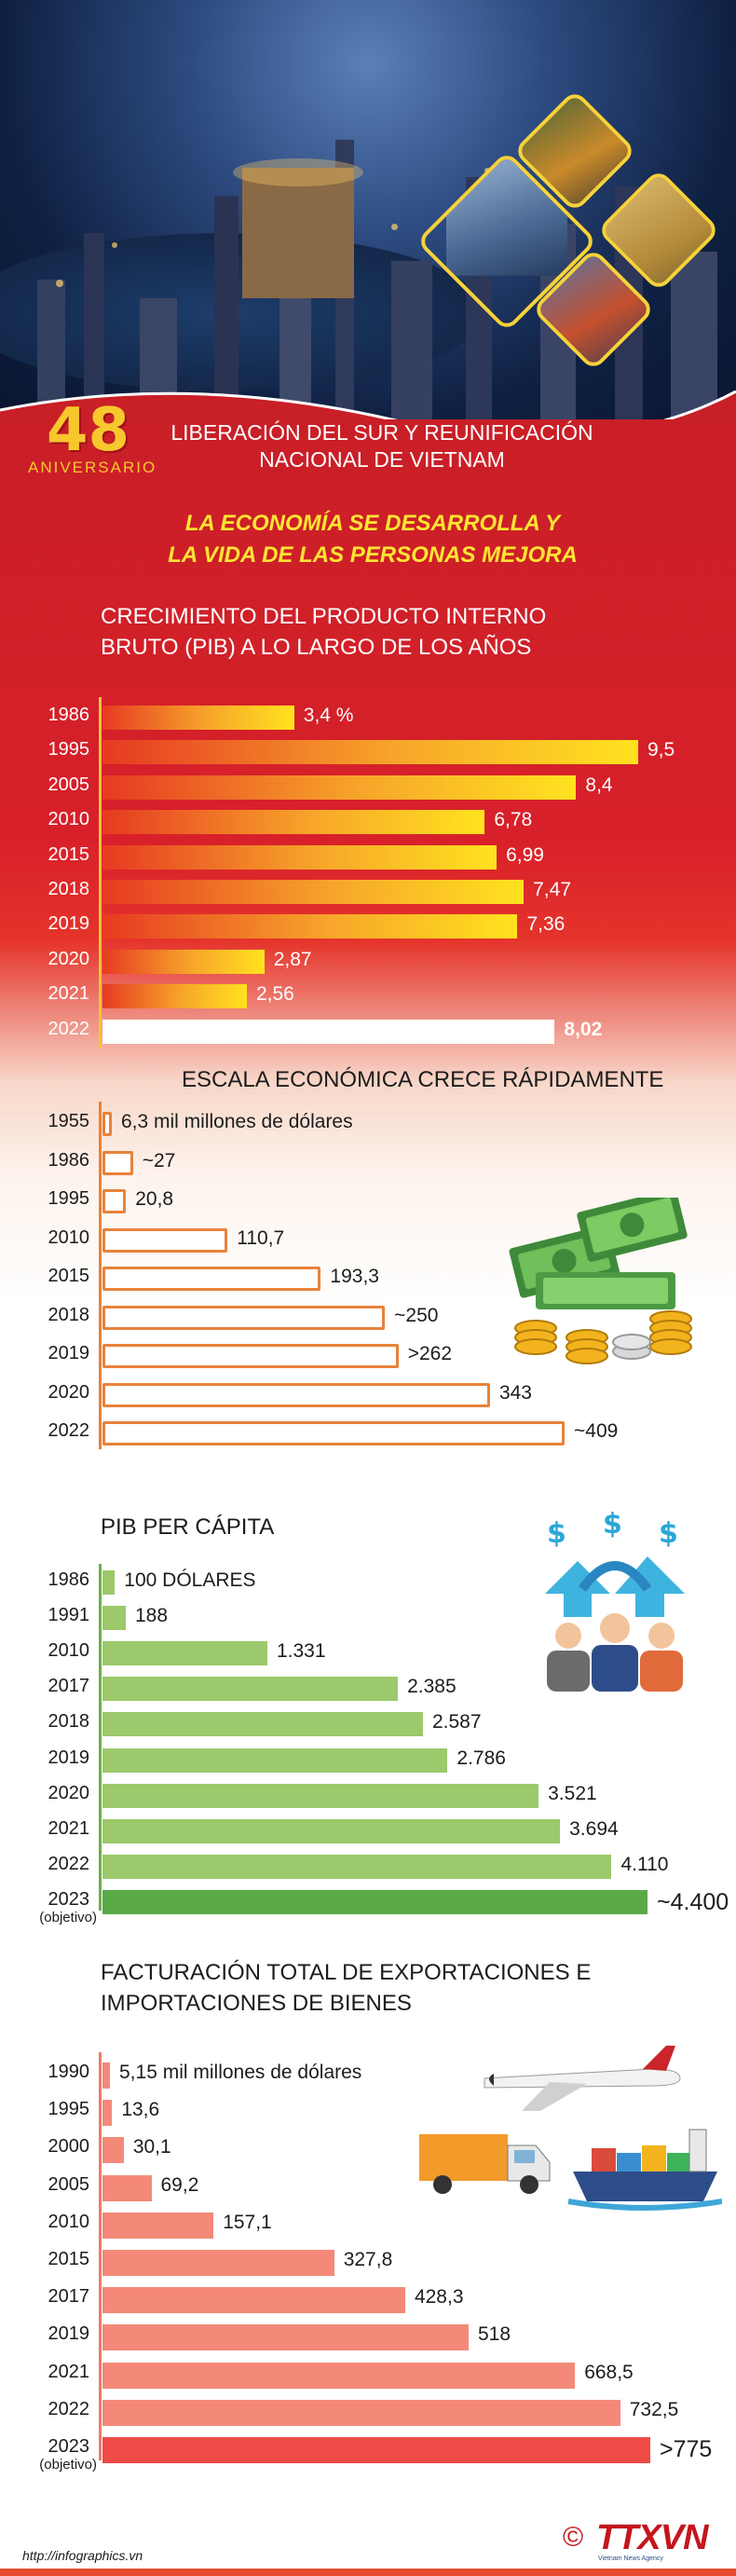  I want to click on gdp-value-label: 9,5, so click(661, 750).